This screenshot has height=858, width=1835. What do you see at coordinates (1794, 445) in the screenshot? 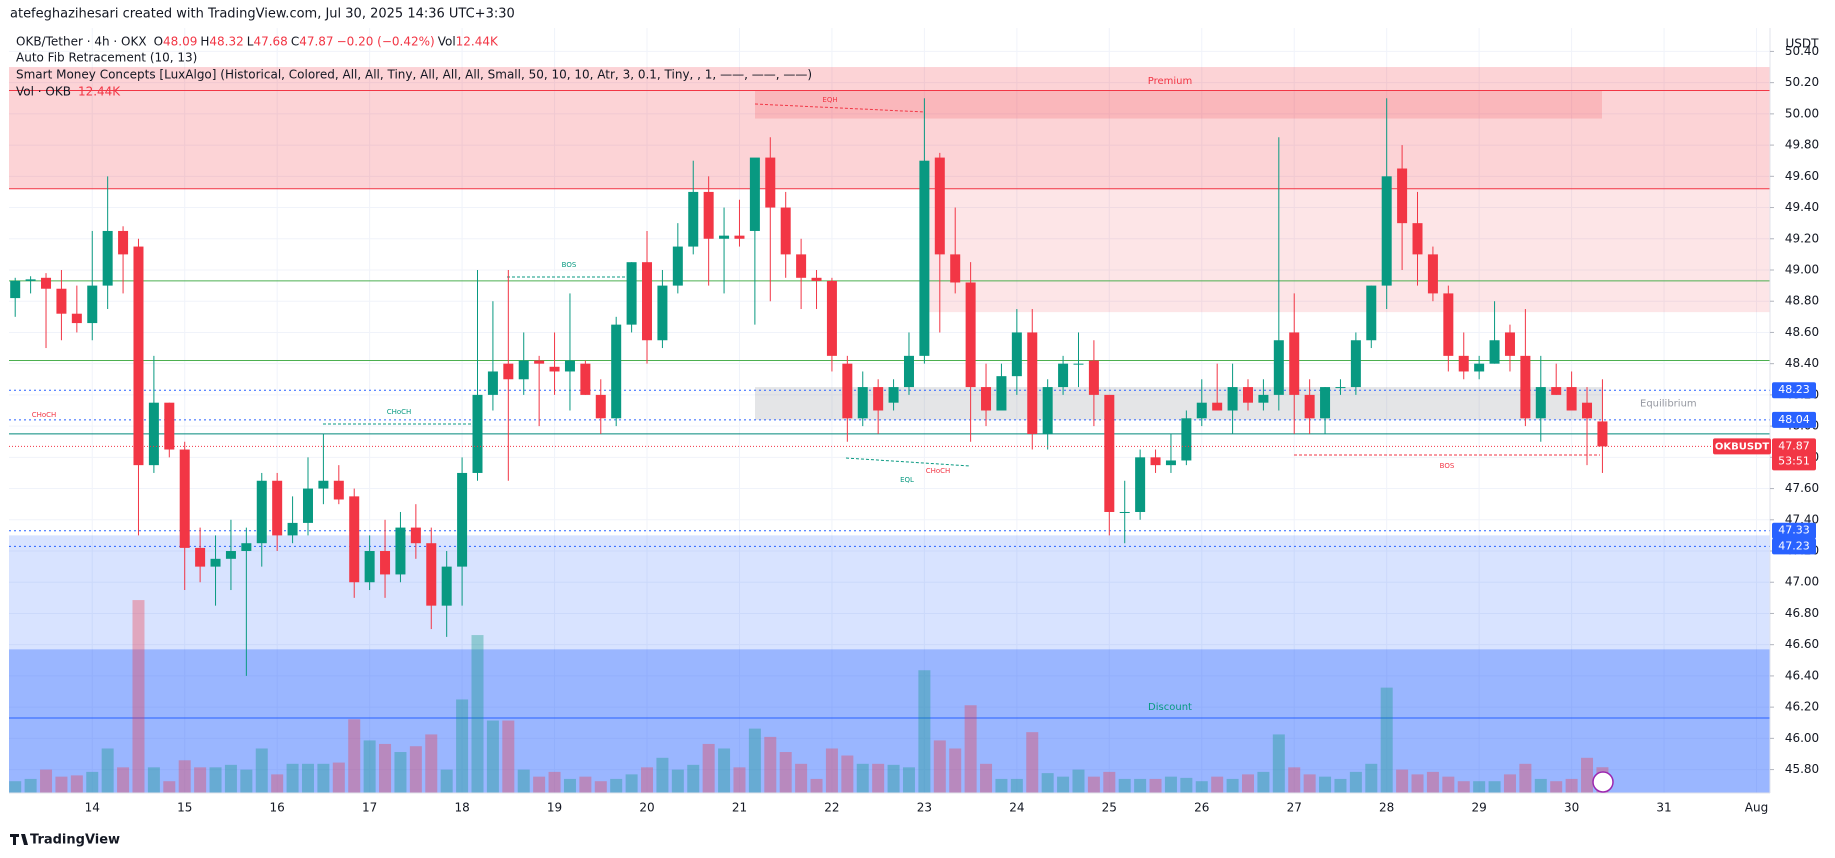
I see `last-price-text: 47.87` at bounding box center [1794, 445].